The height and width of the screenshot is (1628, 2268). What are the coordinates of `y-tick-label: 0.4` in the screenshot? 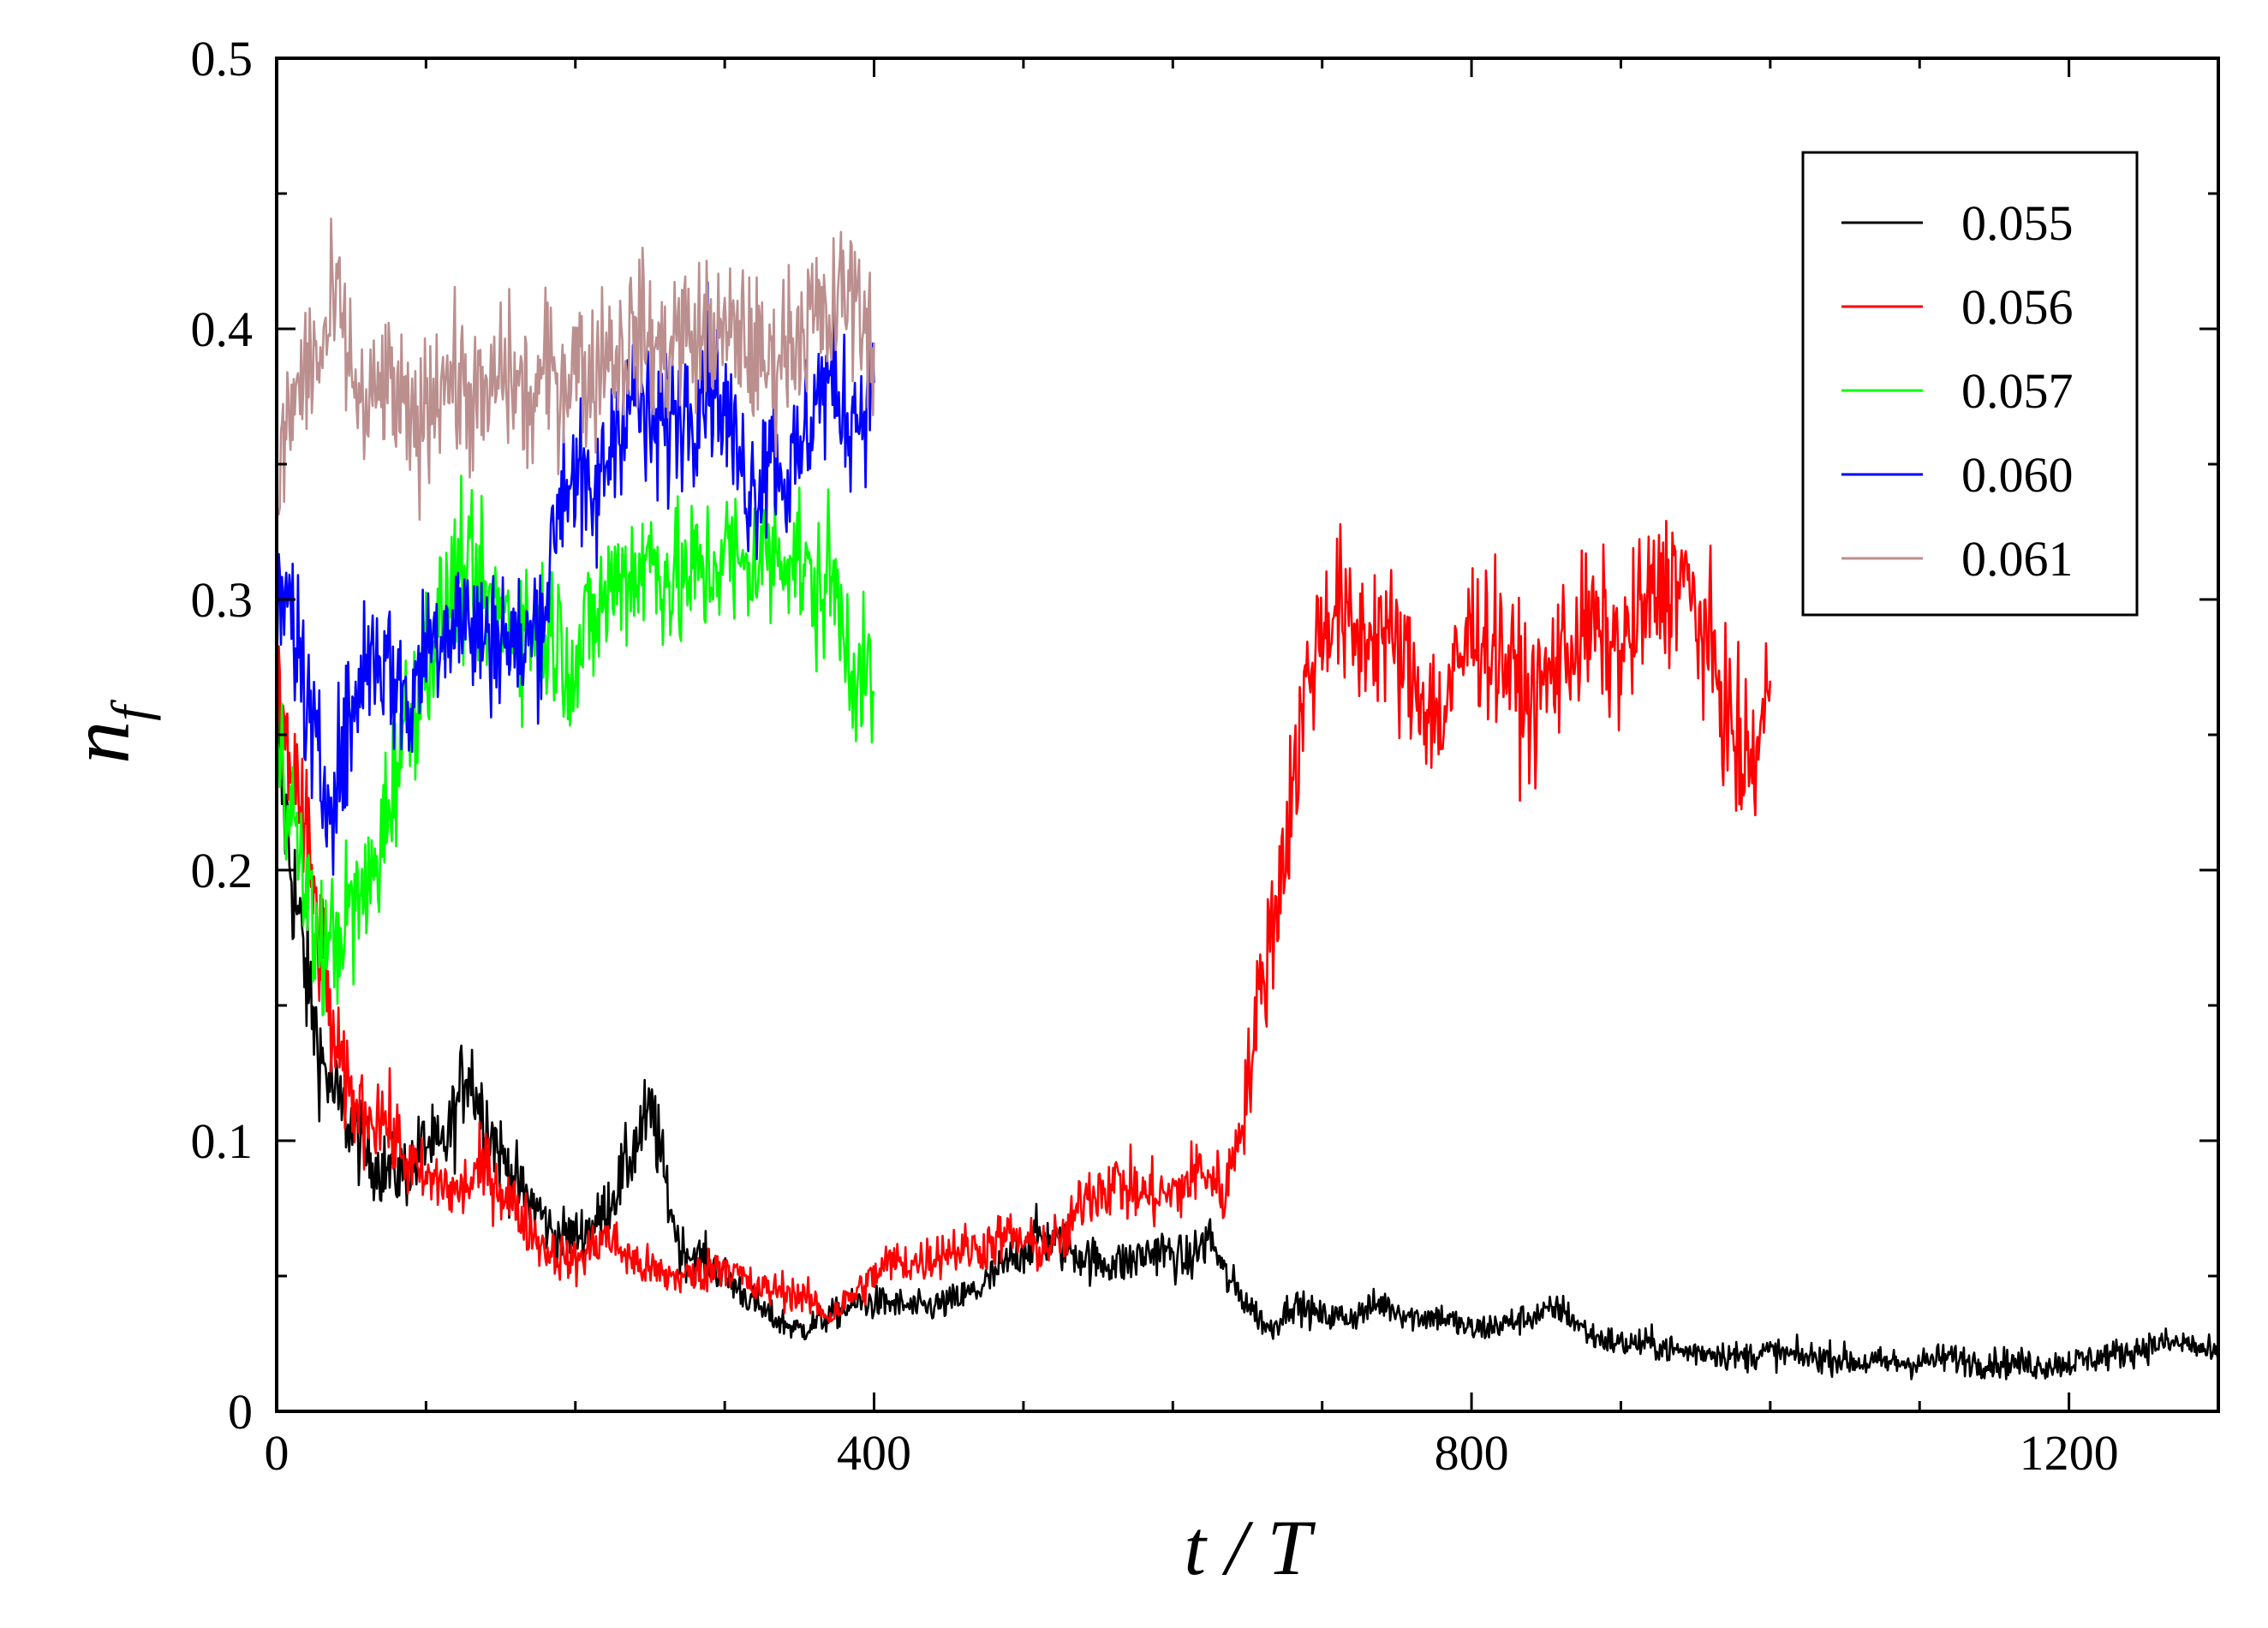 It's located at (222, 329).